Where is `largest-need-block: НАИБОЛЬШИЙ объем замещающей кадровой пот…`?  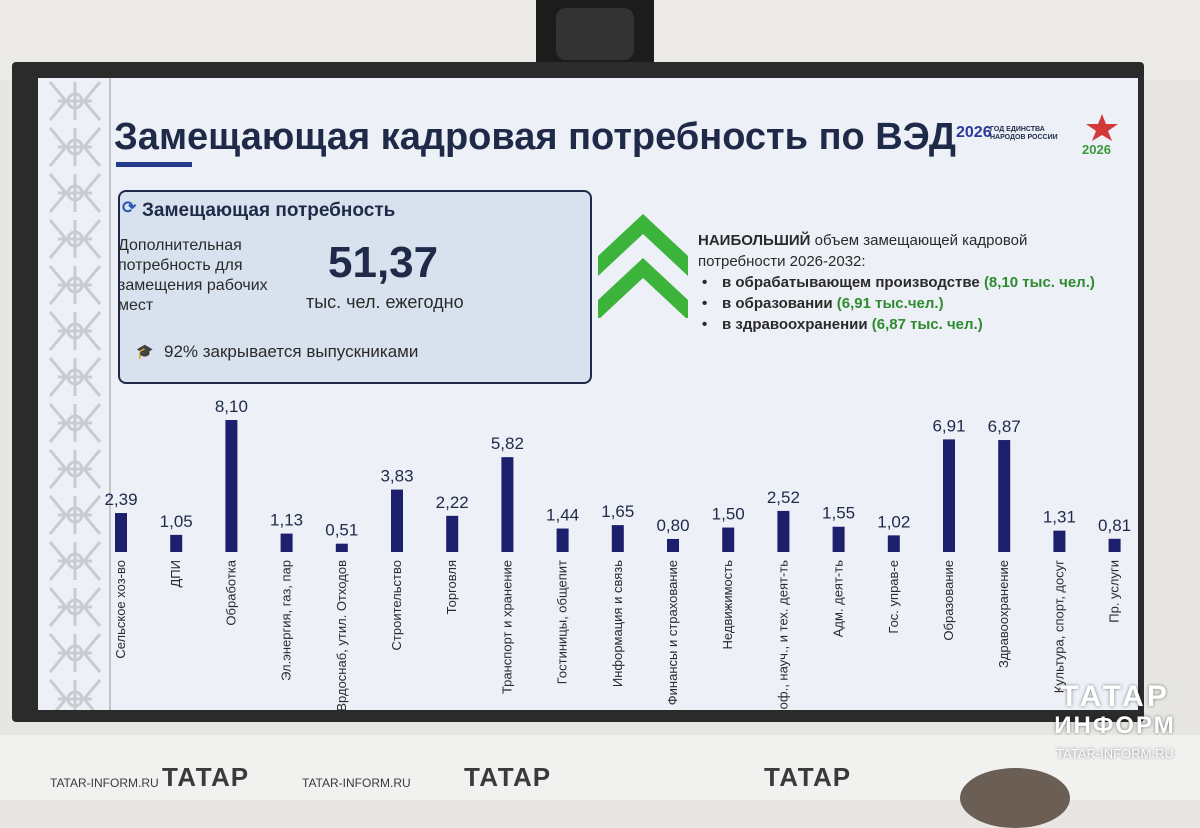 largest-need-block: НАИБОЛЬШИЙ объем замещающей кадровой пот… is located at coordinates (898, 282).